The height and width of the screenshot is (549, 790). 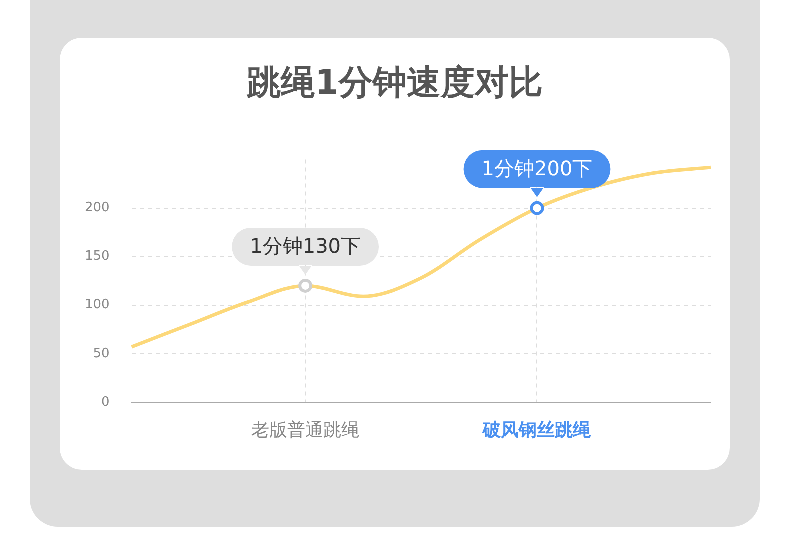 I want to click on x-tick-label: 老版普通跳绳, so click(x=306, y=430).